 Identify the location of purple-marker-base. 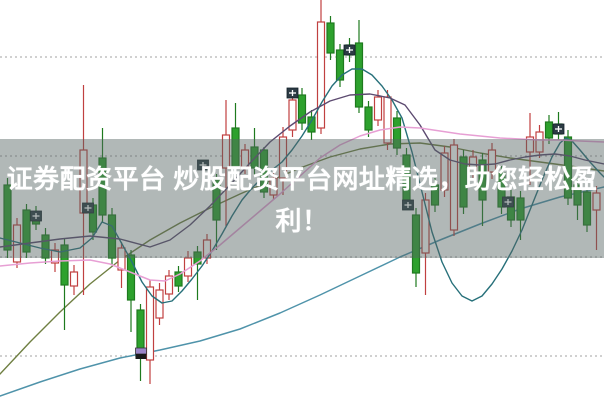
(141, 356).